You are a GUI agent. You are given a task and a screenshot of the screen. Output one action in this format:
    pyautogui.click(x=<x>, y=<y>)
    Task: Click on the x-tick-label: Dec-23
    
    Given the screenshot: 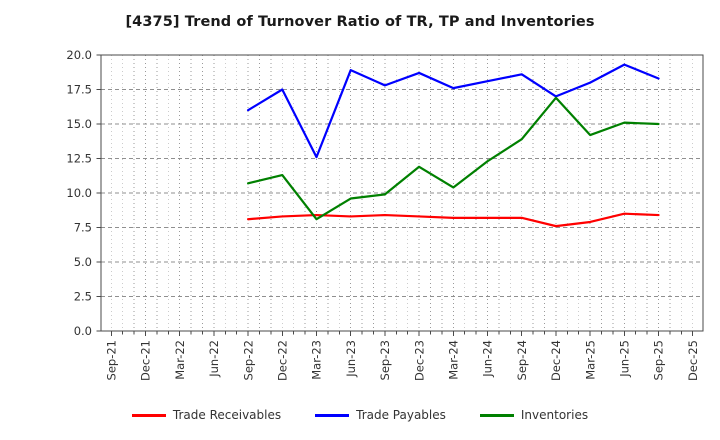 What is the action you would take?
    pyautogui.click(x=419, y=360)
    